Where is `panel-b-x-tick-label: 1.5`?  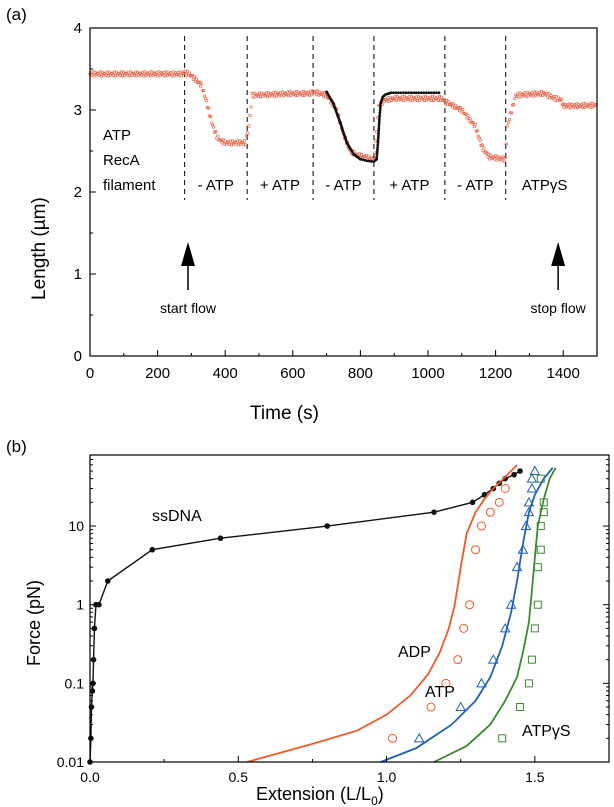
panel-b-x-tick-label: 1.5 is located at coordinates (535, 777).